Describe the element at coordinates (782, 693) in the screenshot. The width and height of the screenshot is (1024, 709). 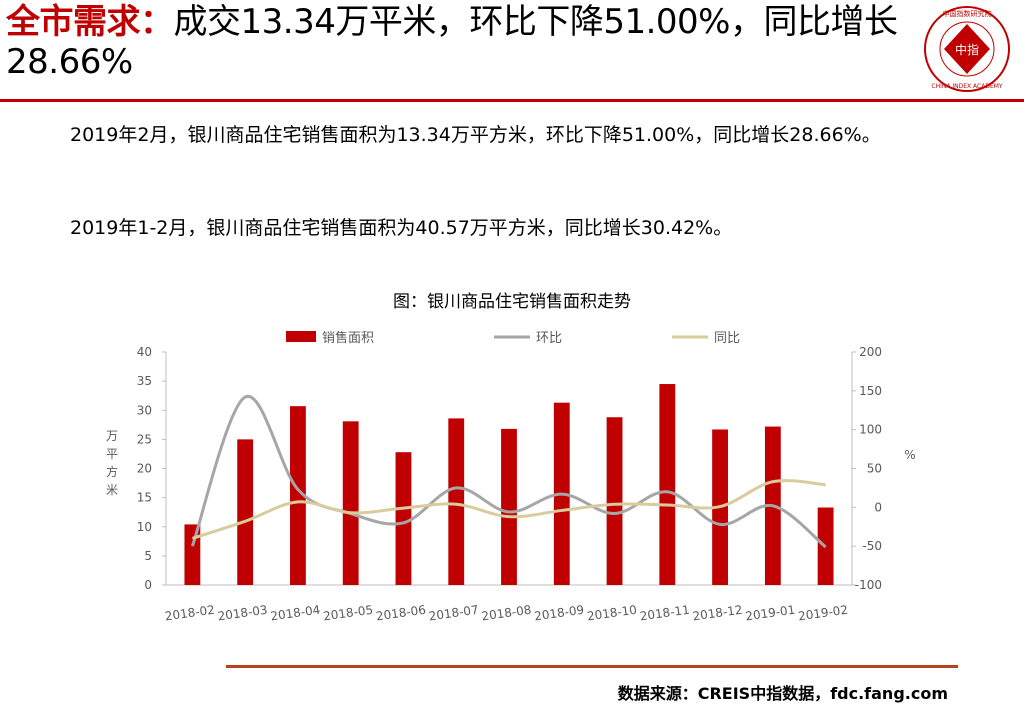
I see `data-source: 数据来源：CREIS中指数据，fdc.fang.com` at that location.